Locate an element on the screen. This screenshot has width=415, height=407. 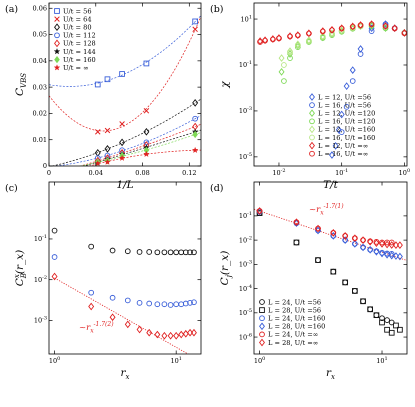
power-law-annotation: ~rx-1.7(2) is located at coordinates (96, 328).